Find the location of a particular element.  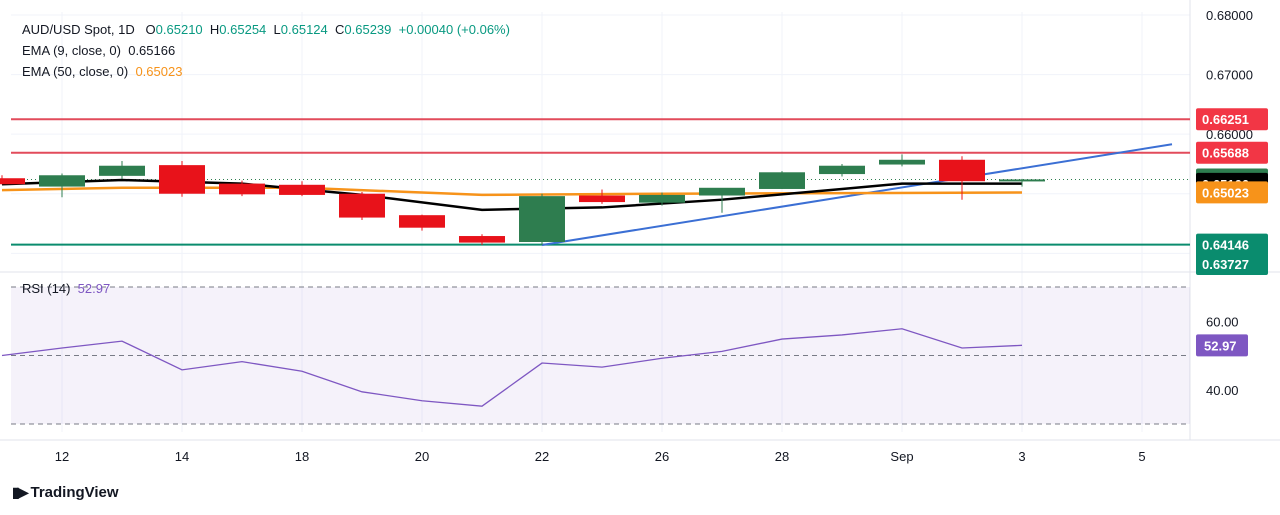

tradingview-brand: ▮▶ TradingView is located at coordinates (65, 492).